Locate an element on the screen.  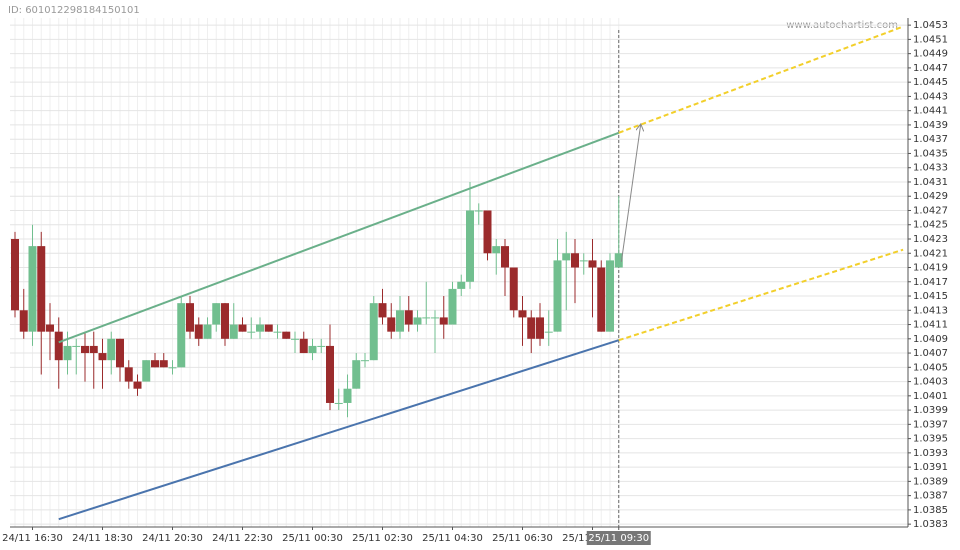
y-tick-label: 1.0397 is located at coordinates (930, 424).